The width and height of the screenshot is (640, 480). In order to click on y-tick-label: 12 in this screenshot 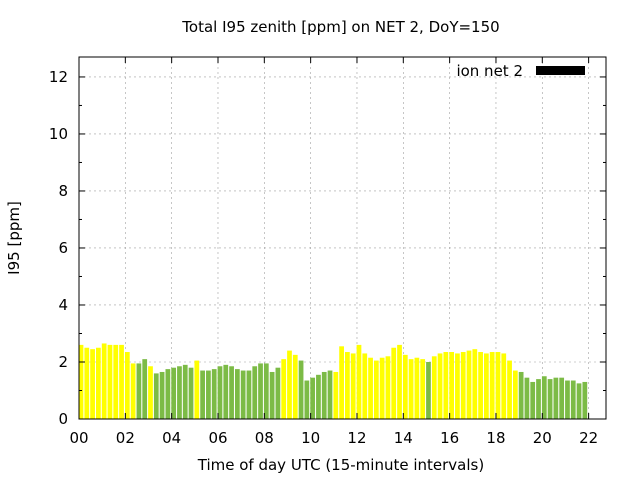, I will do `click(58, 77)`.